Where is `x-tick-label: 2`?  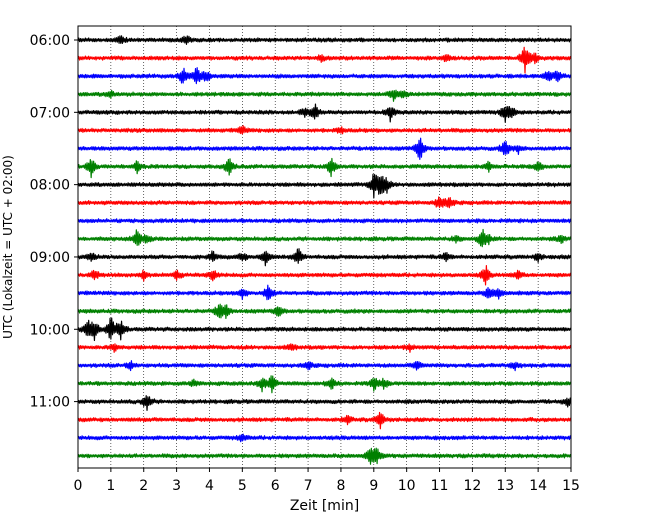
x-tick-label: 2 is located at coordinates (143, 486).